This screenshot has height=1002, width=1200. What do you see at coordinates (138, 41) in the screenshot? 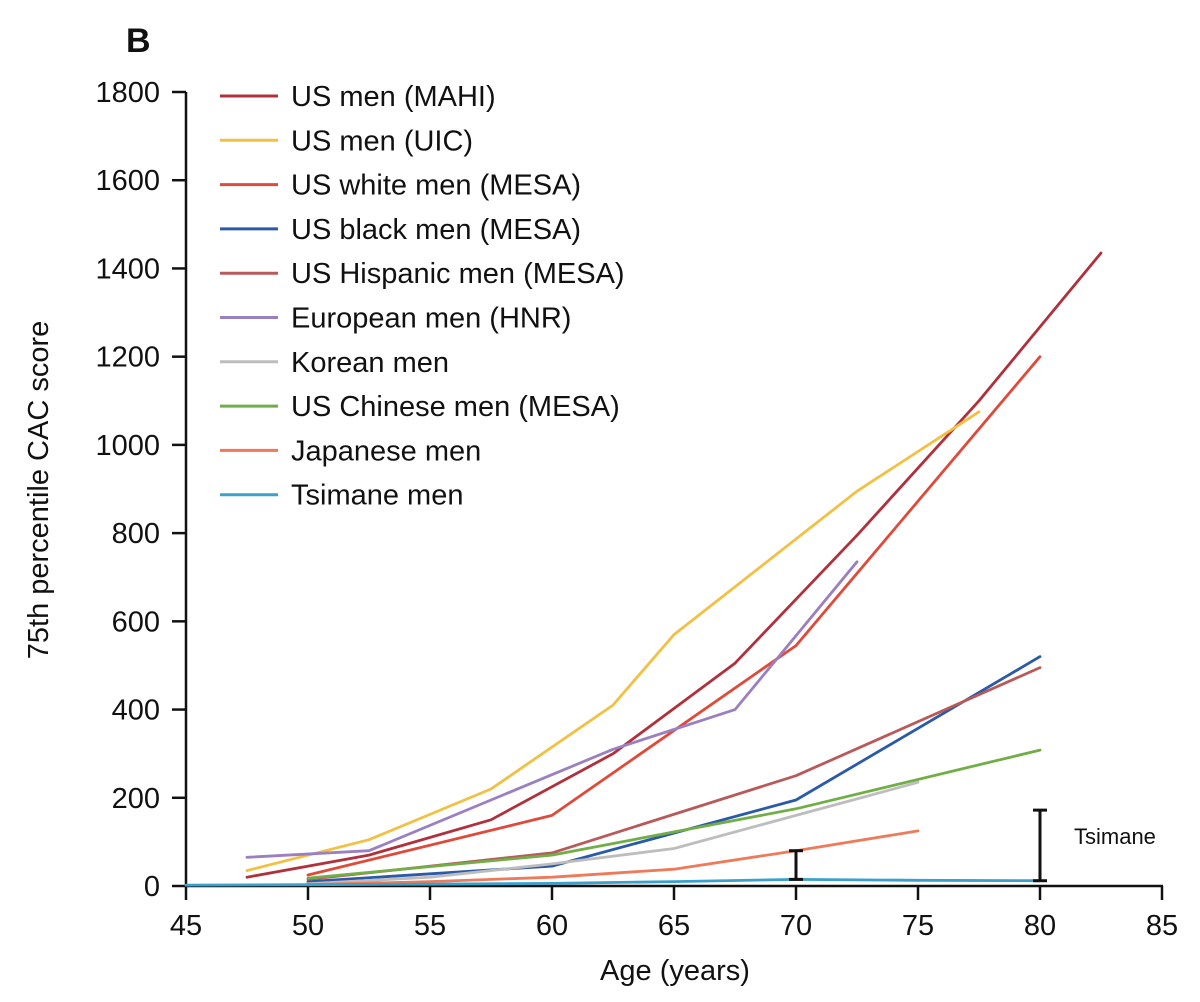
I see `panel-label: B` at bounding box center [138, 41].